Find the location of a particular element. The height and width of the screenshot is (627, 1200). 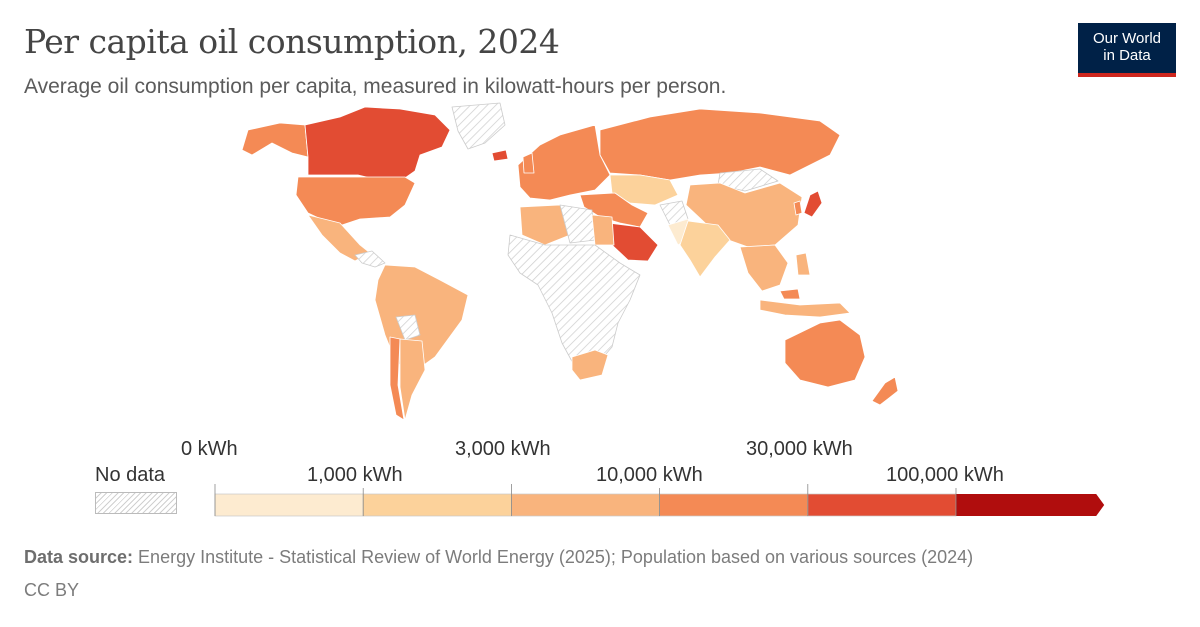

region-egypt is located at coordinates (603, 230).